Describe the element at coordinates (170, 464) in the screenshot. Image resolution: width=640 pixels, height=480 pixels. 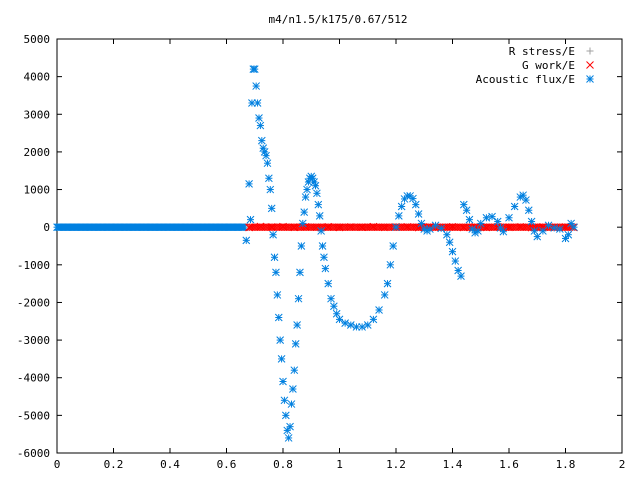
I see `x-tick-label: 0.4` at that location.